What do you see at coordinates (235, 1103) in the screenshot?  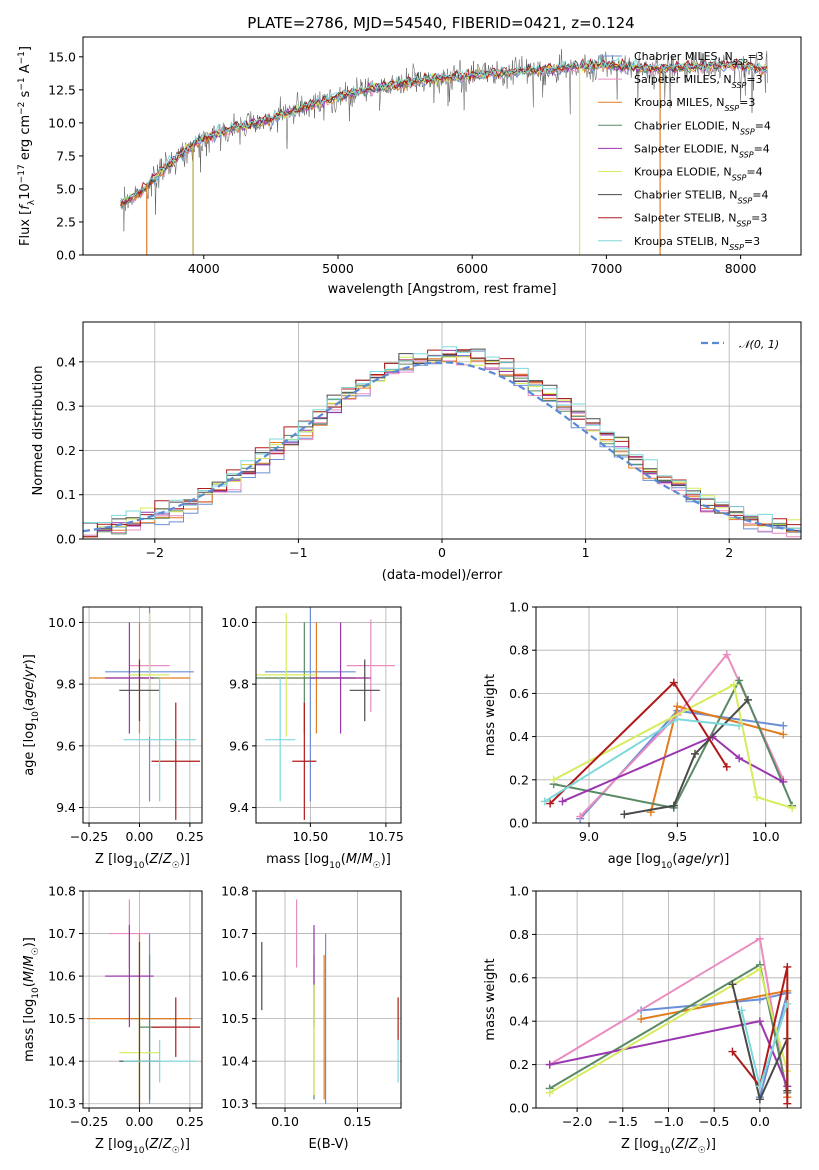 I see `y-tick-label: 10.3` at bounding box center [235, 1103].